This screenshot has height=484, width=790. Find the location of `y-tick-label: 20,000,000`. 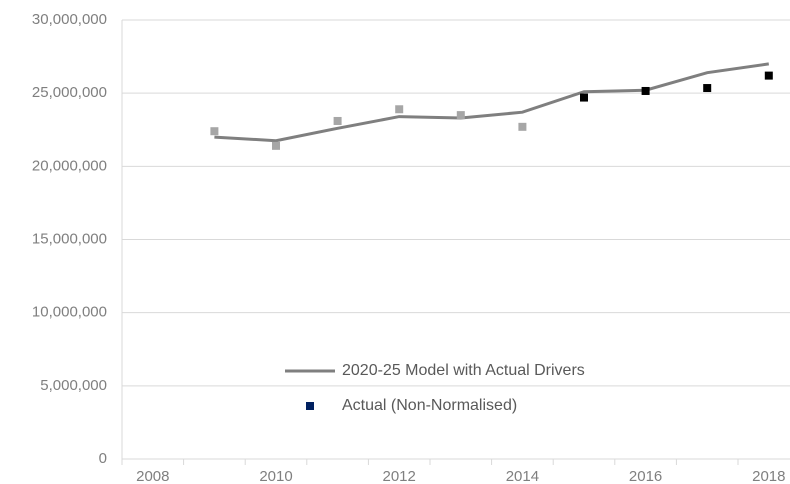

y-tick-label: 20,000,000 is located at coordinates (69, 165).